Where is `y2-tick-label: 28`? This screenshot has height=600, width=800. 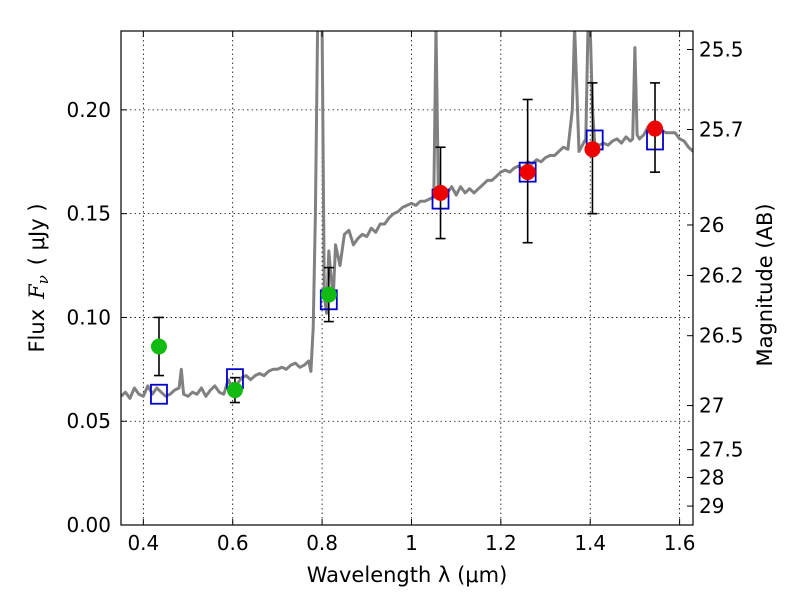
y2-tick-label: 28 is located at coordinates (711, 477).